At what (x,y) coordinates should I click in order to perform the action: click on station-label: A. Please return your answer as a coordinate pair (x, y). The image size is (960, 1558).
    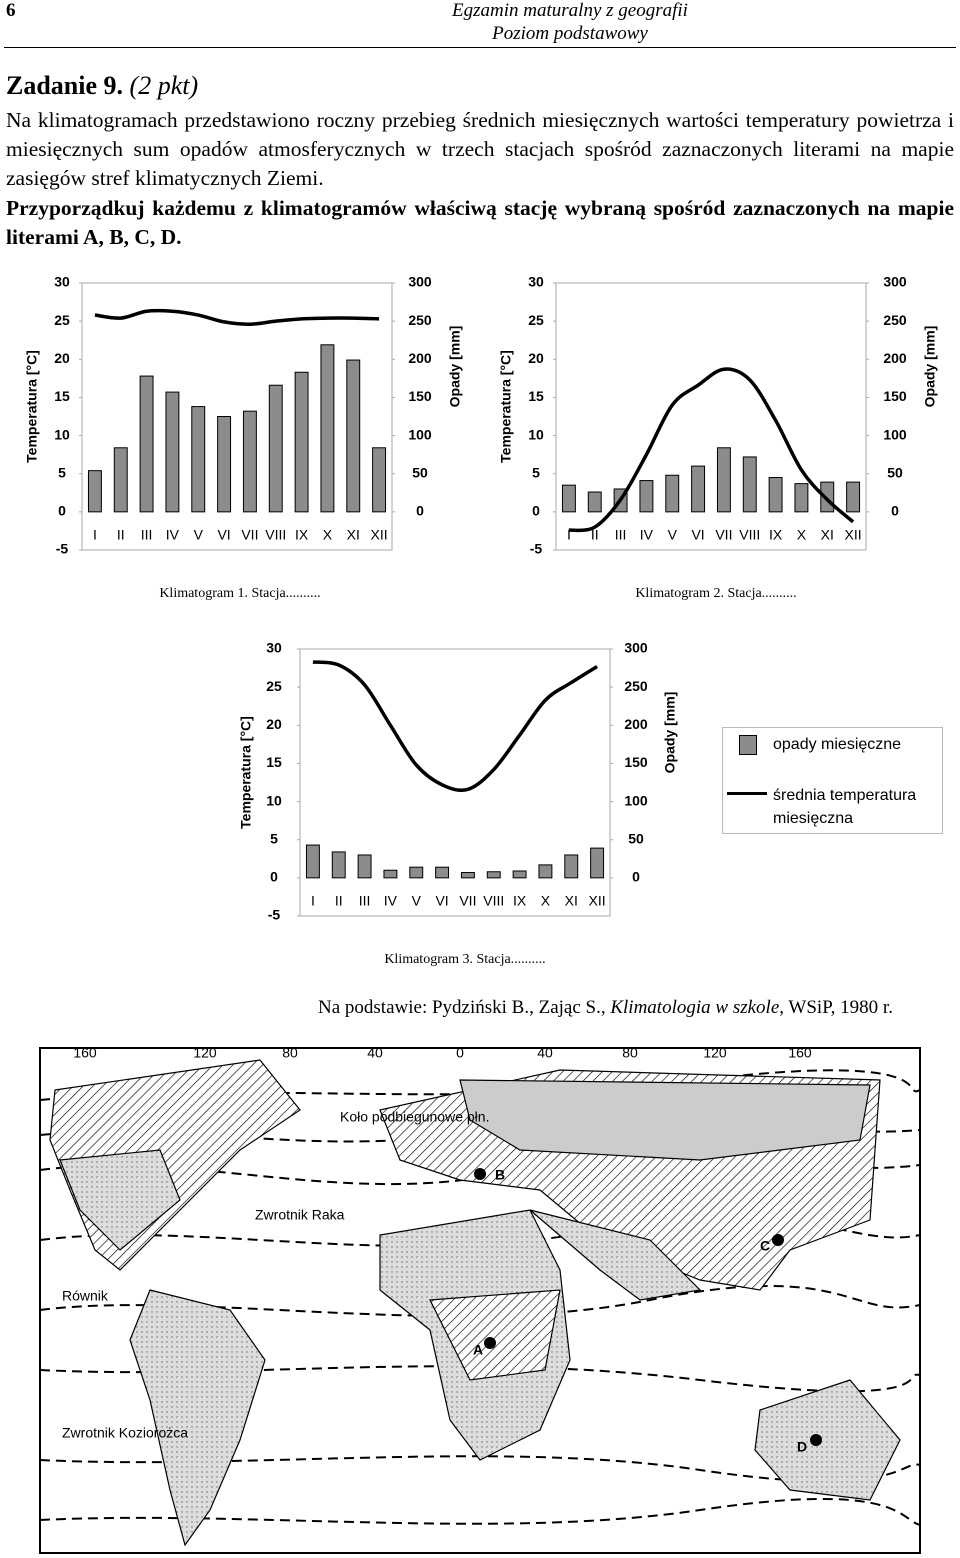
    Looking at the image, I should click on (478, 1350).